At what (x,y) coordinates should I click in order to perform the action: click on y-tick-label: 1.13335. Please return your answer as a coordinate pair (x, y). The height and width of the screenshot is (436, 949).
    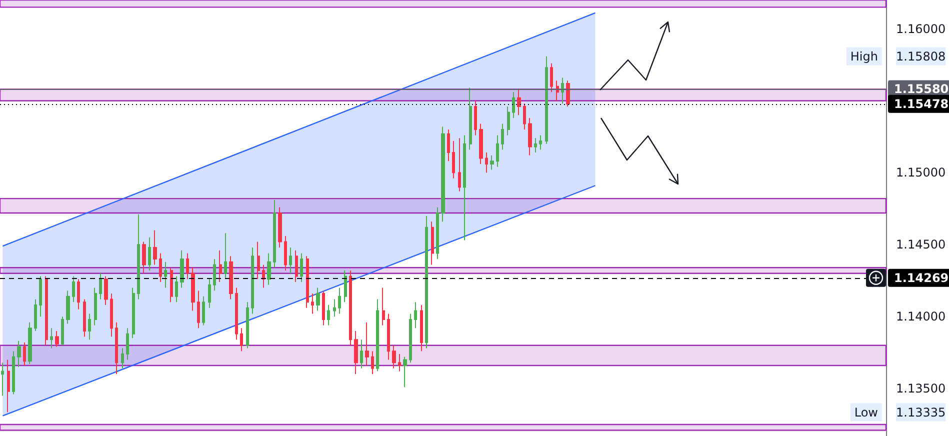
    Looking at the image, I should click on (921, 412).